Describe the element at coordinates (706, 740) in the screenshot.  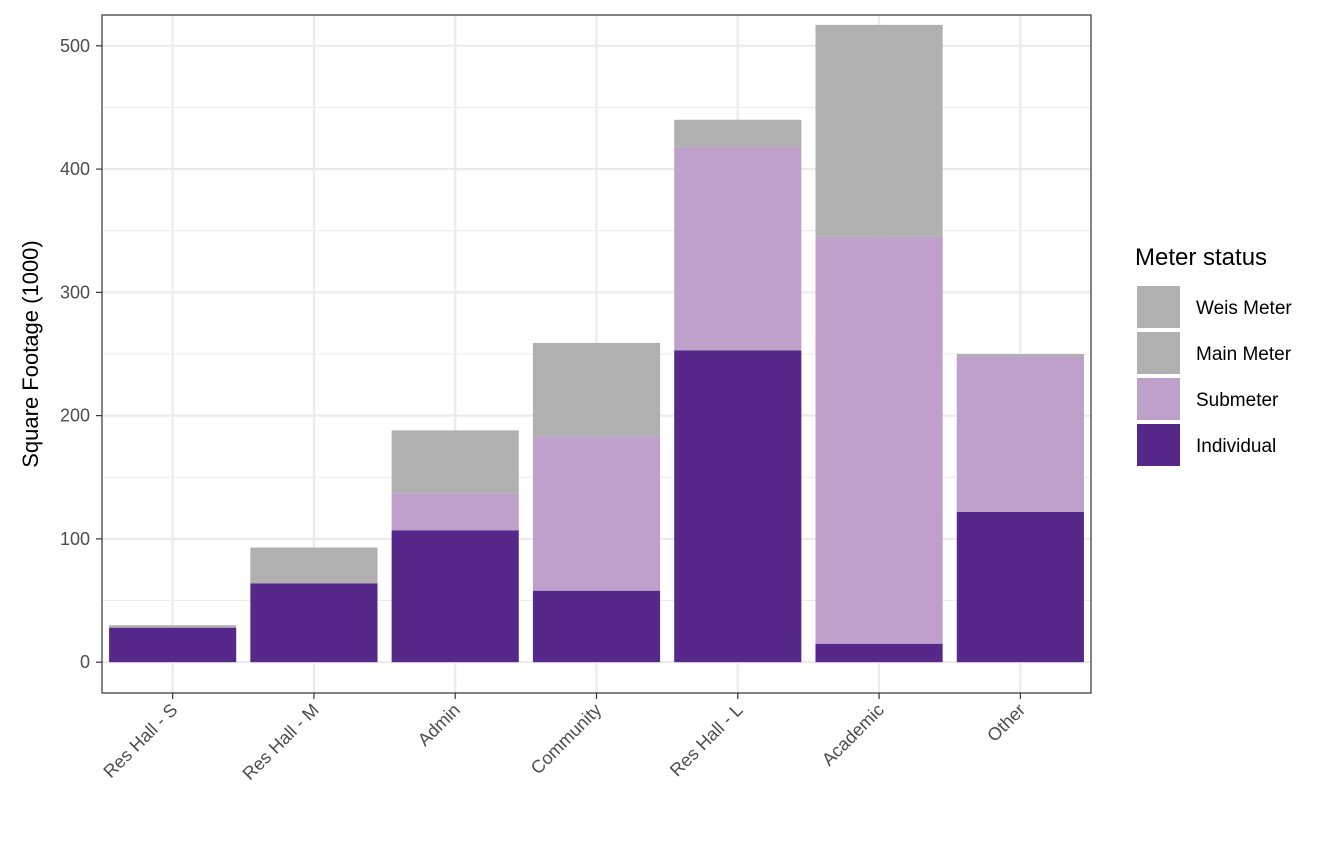
I see `x-tick-label: Res Hall - L` at that location.